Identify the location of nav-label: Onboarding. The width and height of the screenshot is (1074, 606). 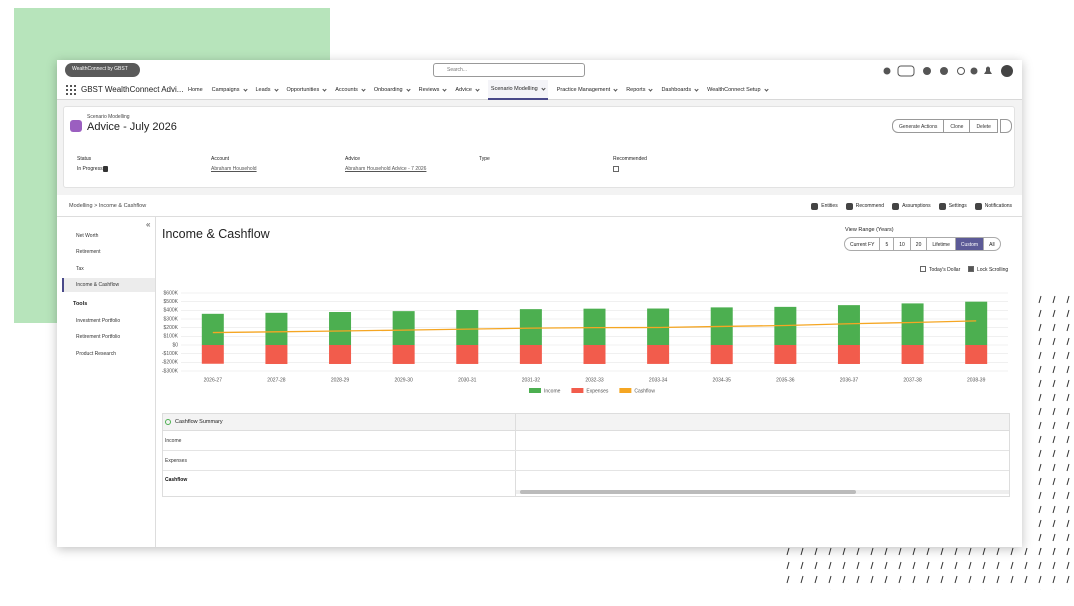
(388, 90).